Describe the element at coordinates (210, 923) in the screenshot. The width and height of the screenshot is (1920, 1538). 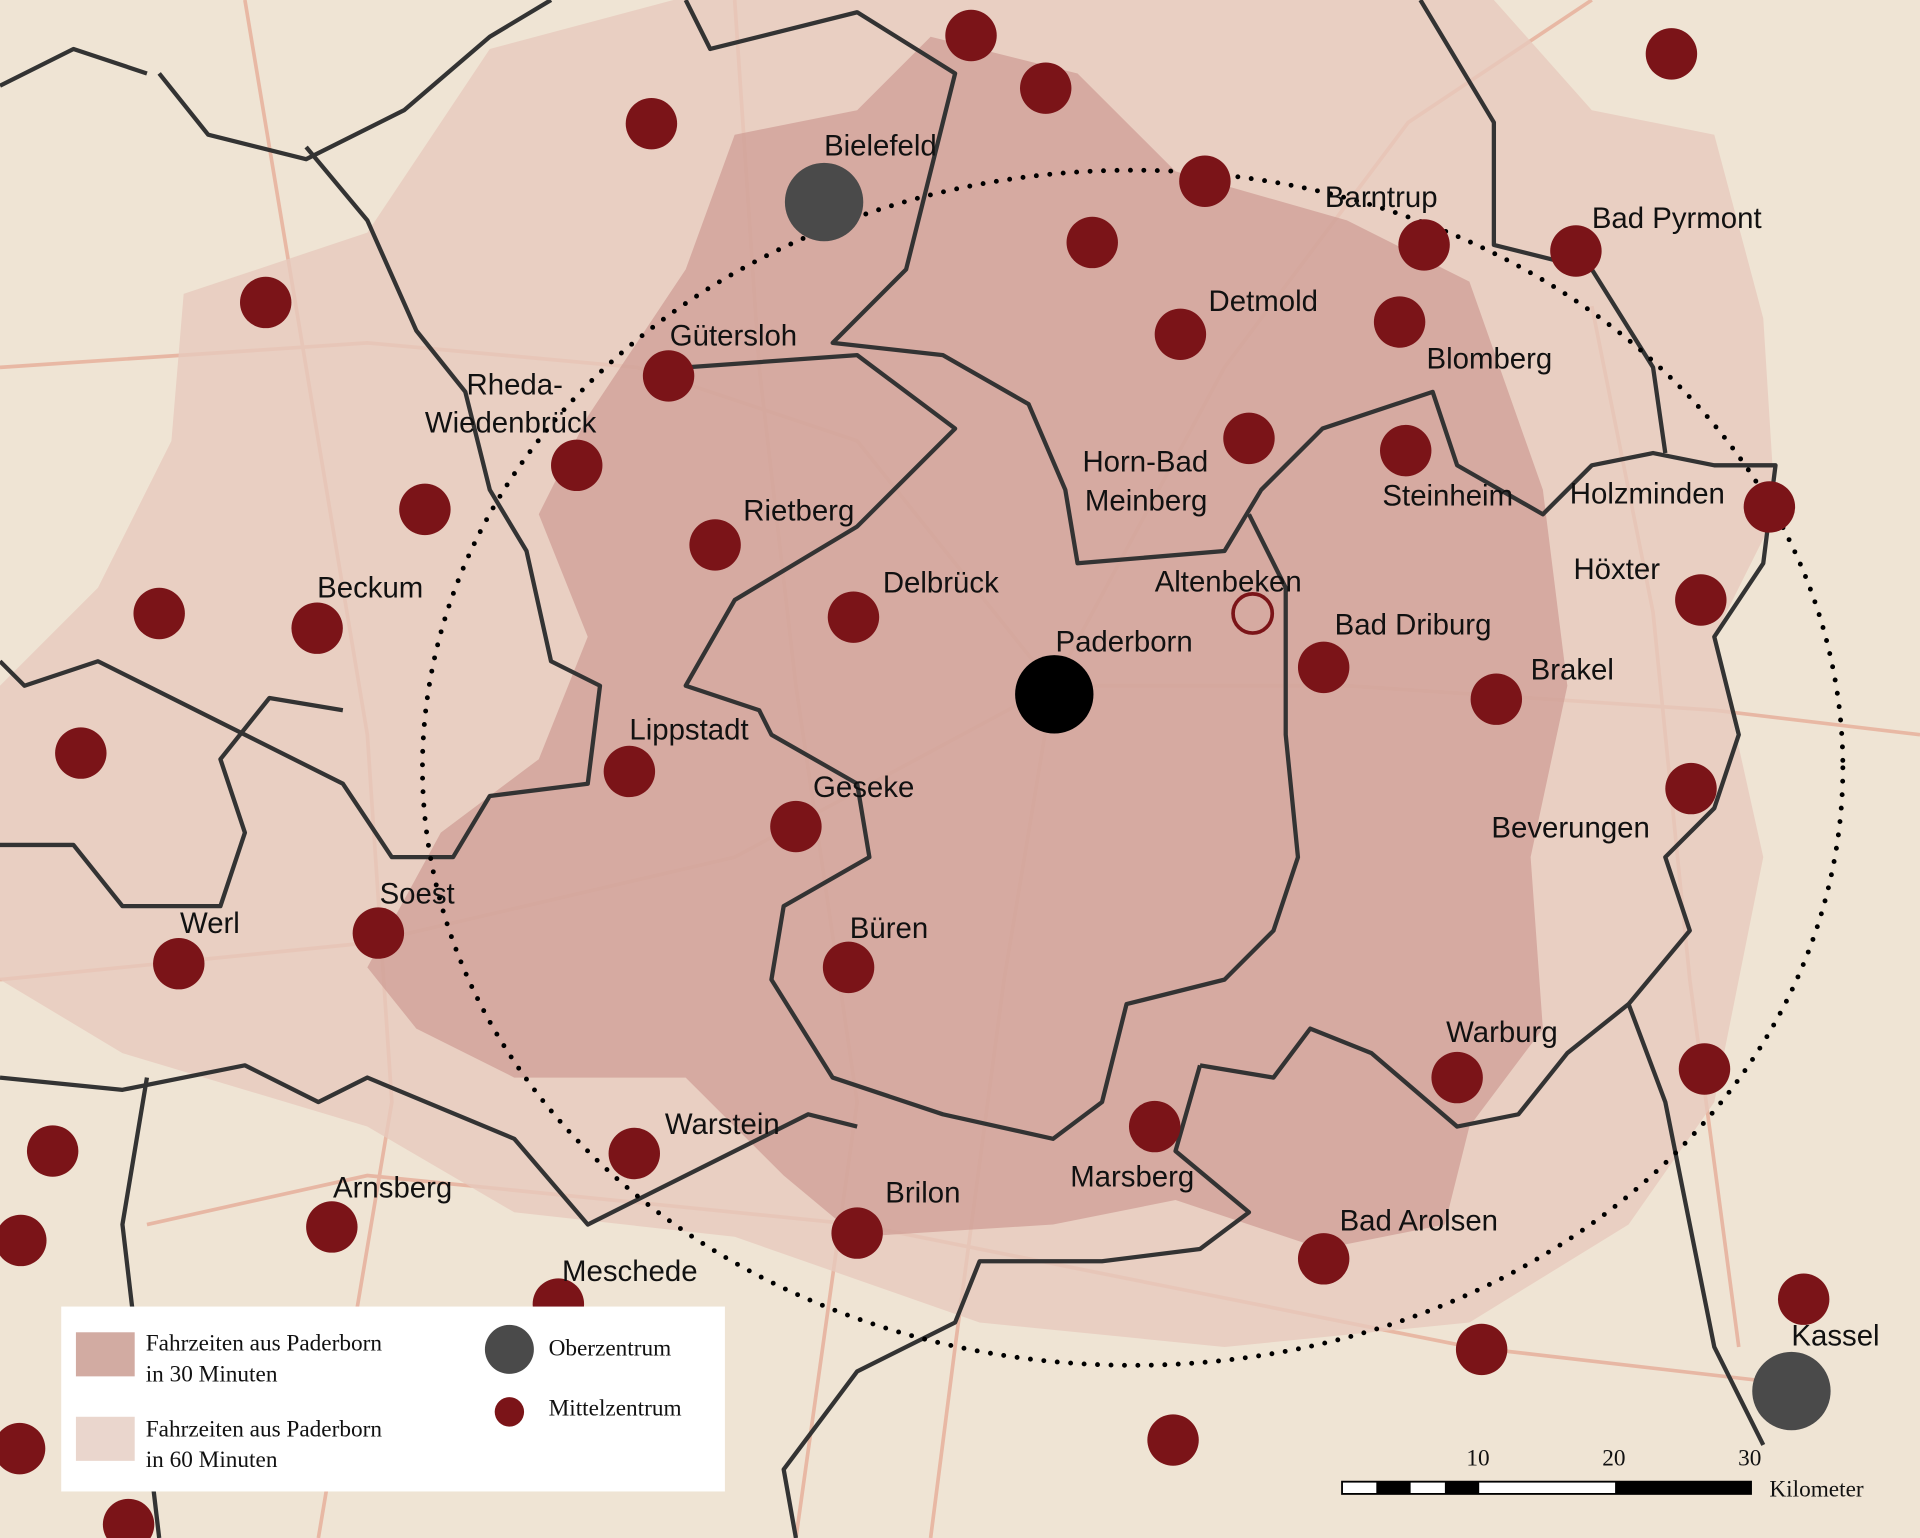
I see `city-label: Werl` at that location.